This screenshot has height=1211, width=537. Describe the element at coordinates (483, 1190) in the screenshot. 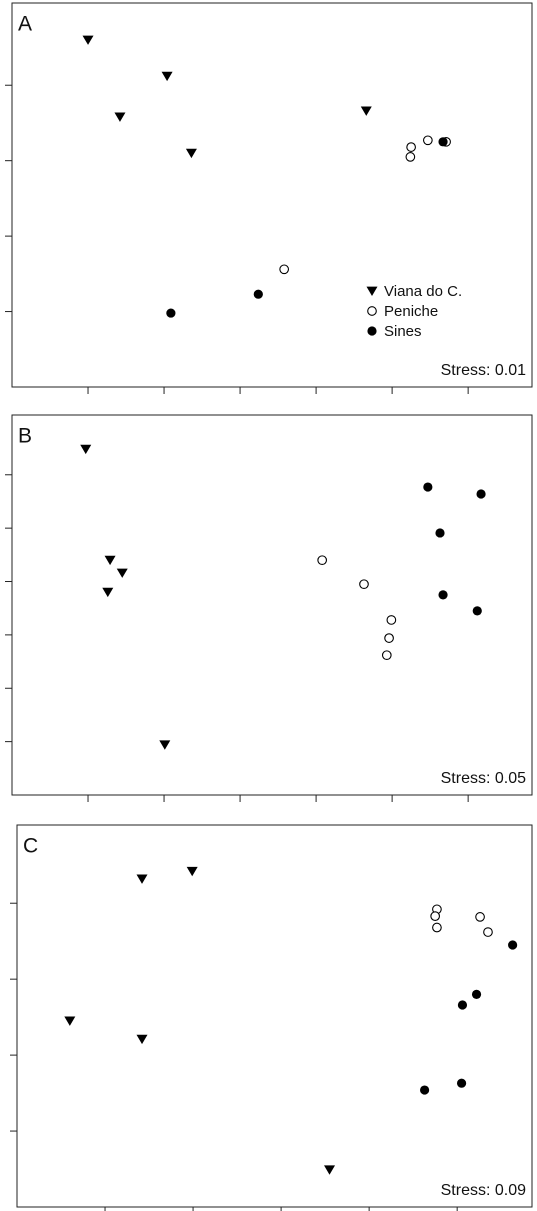

I see `stress-annotation: Stress: 0.09` at that location.